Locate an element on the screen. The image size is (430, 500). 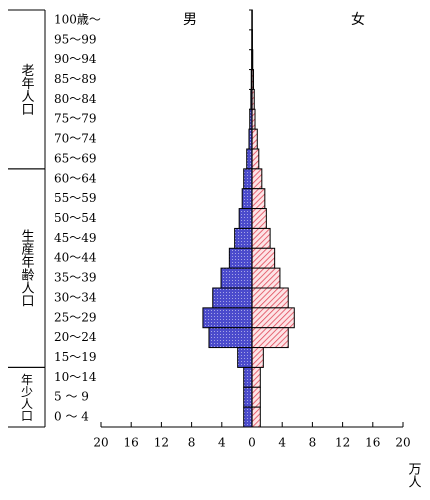
y-tick-label: 70～74 is located at coordinates (75, 139).